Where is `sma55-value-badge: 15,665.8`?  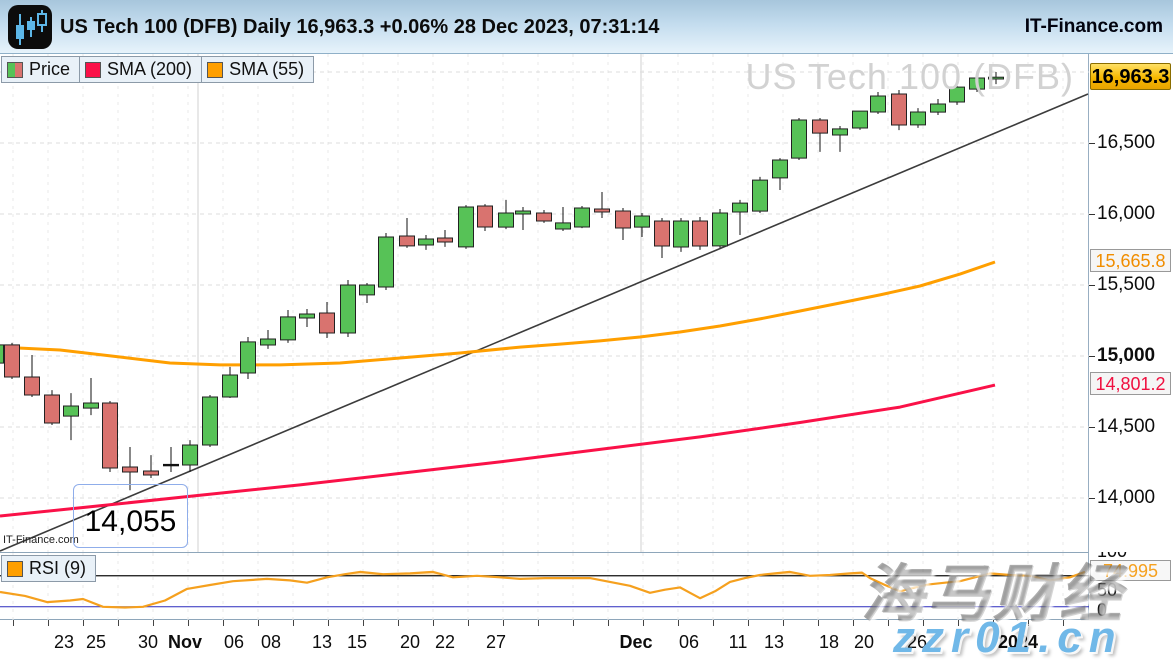
sma55-value-badge: 15,665.8 is located at coordinates (1130, 260).